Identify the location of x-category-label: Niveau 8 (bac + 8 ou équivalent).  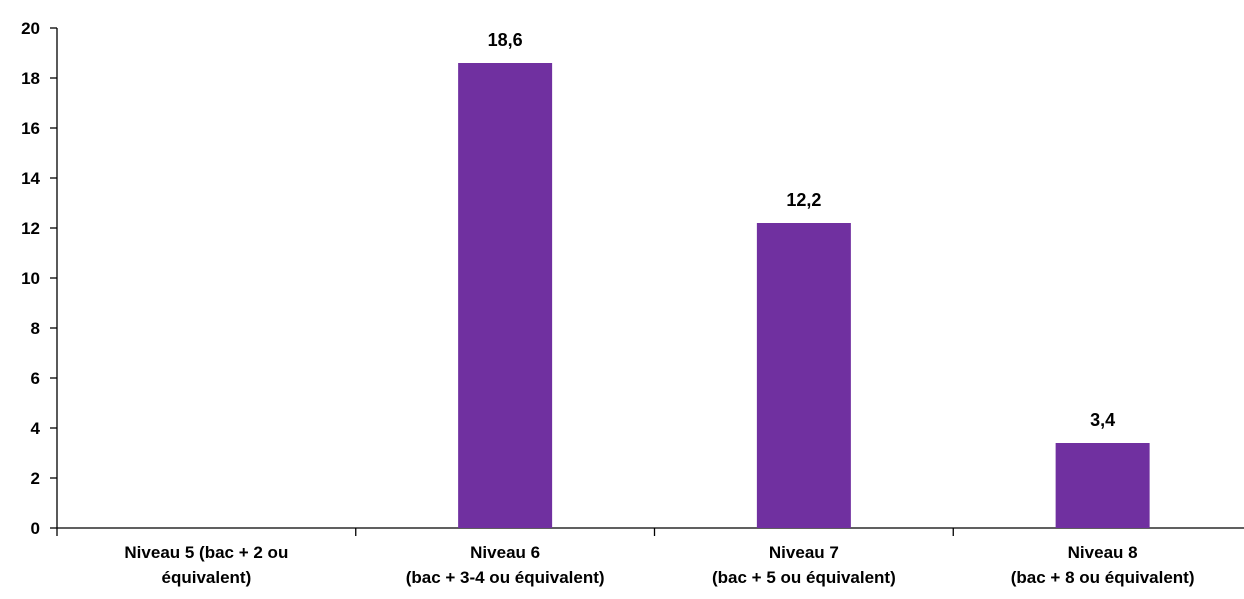
(1103, 565).